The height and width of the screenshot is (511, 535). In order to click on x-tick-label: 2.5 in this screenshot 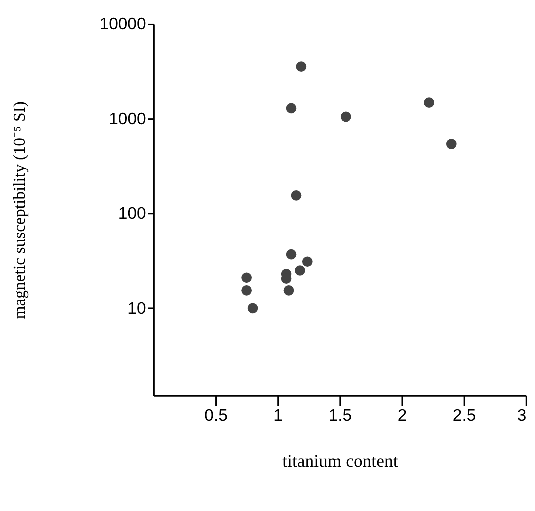, I will do `click(464, 415)`.